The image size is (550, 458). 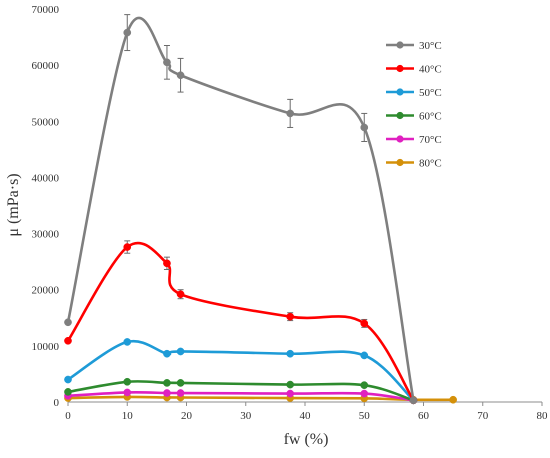 What do you see at coordinates (46, 178) in the screenshot?
I see `y-tick-label: 40000` at bounding box center [46, 178].